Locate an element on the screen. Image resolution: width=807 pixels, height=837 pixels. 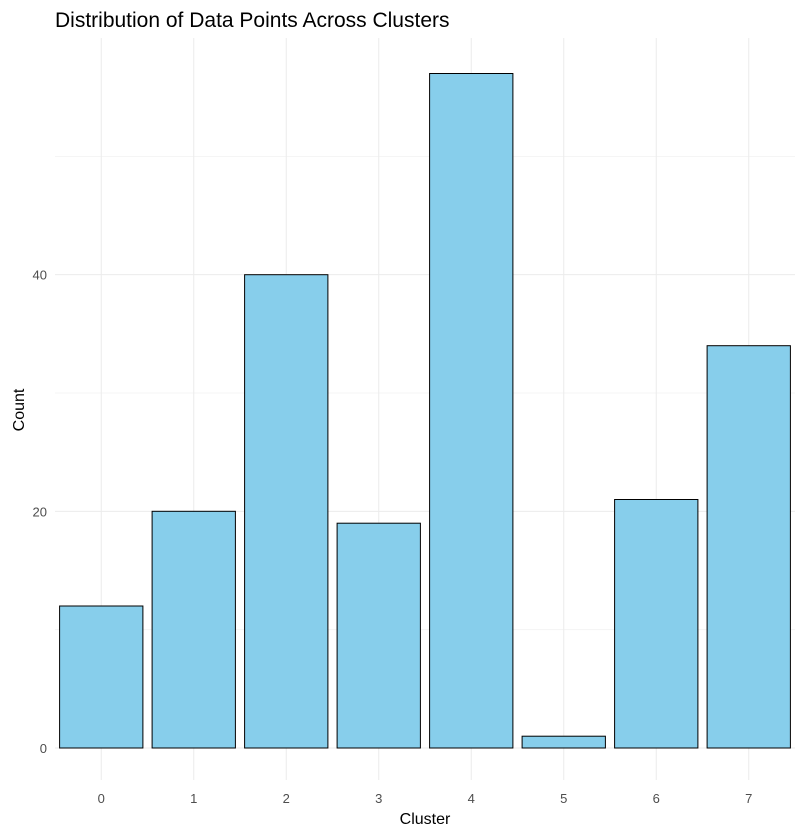
y-tick-label: 40 is located at coordinates (40, 275).